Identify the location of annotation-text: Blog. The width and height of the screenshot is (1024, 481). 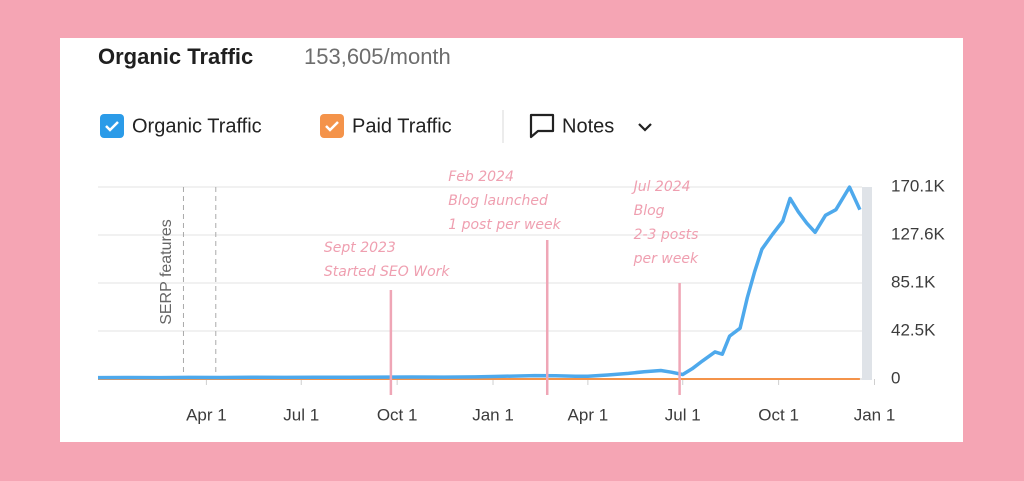
(649, 211).